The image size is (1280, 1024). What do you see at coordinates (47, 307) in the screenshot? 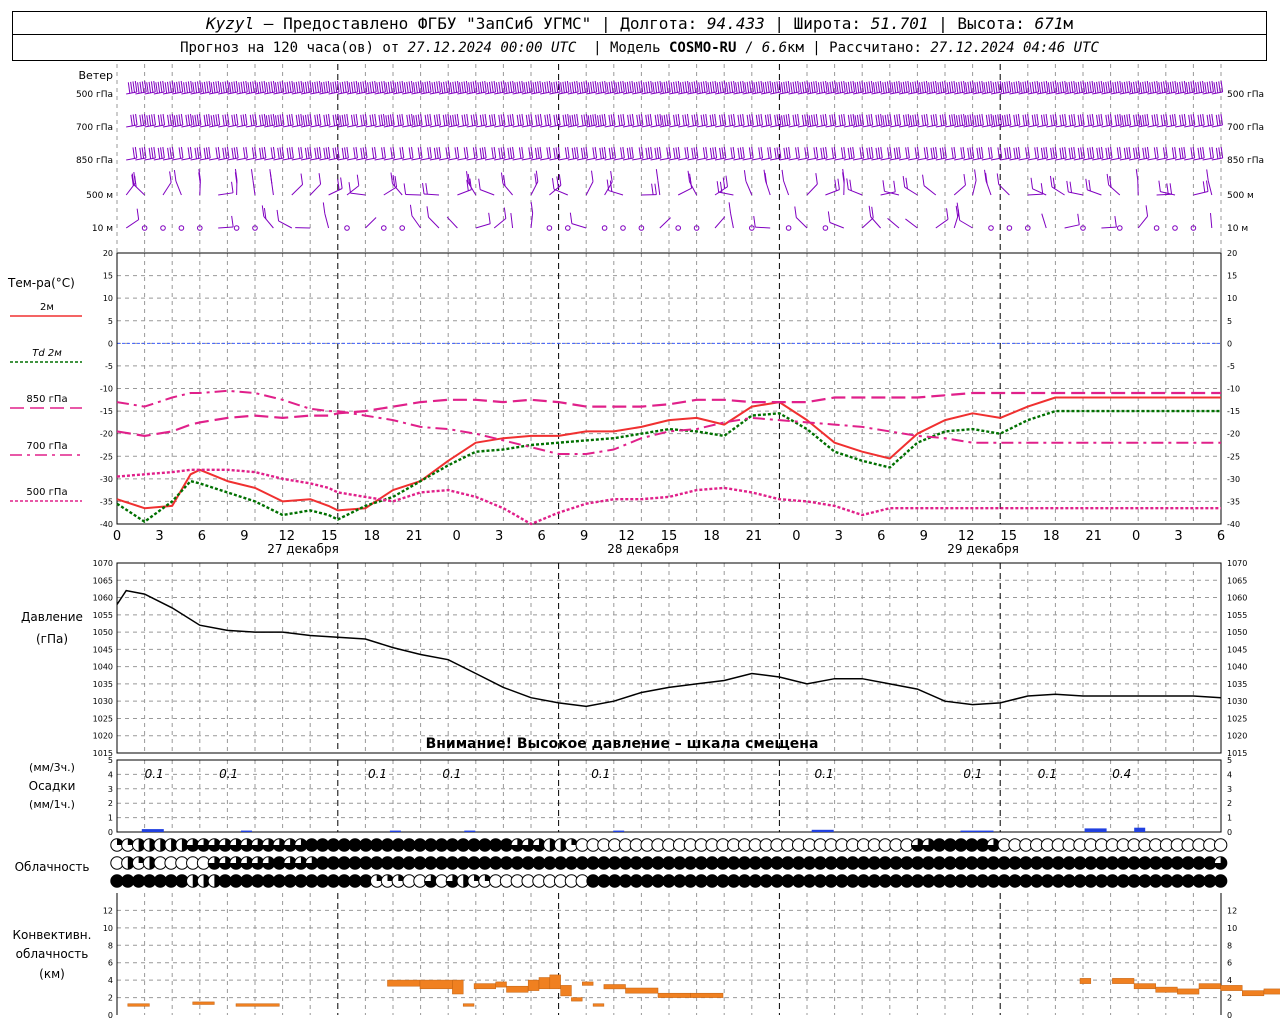
I see `temp-legend-label-0: 2м` at bounding box center [47, 307].